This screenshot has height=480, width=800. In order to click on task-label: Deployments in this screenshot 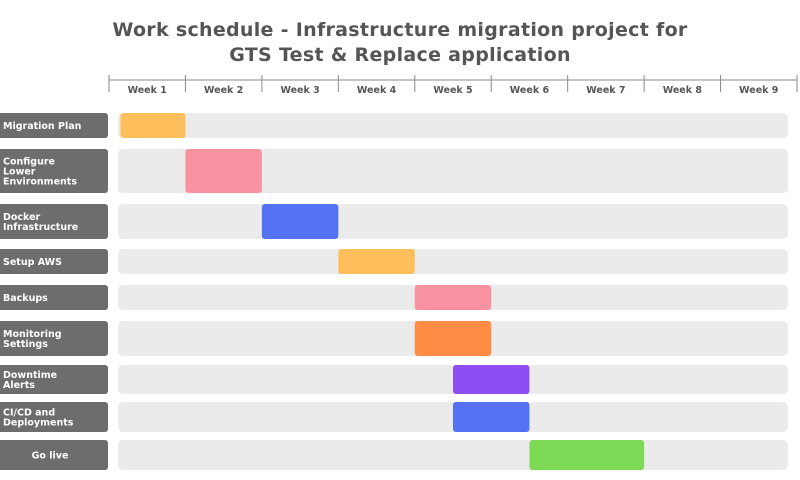, I will do `click(38, 423)`.